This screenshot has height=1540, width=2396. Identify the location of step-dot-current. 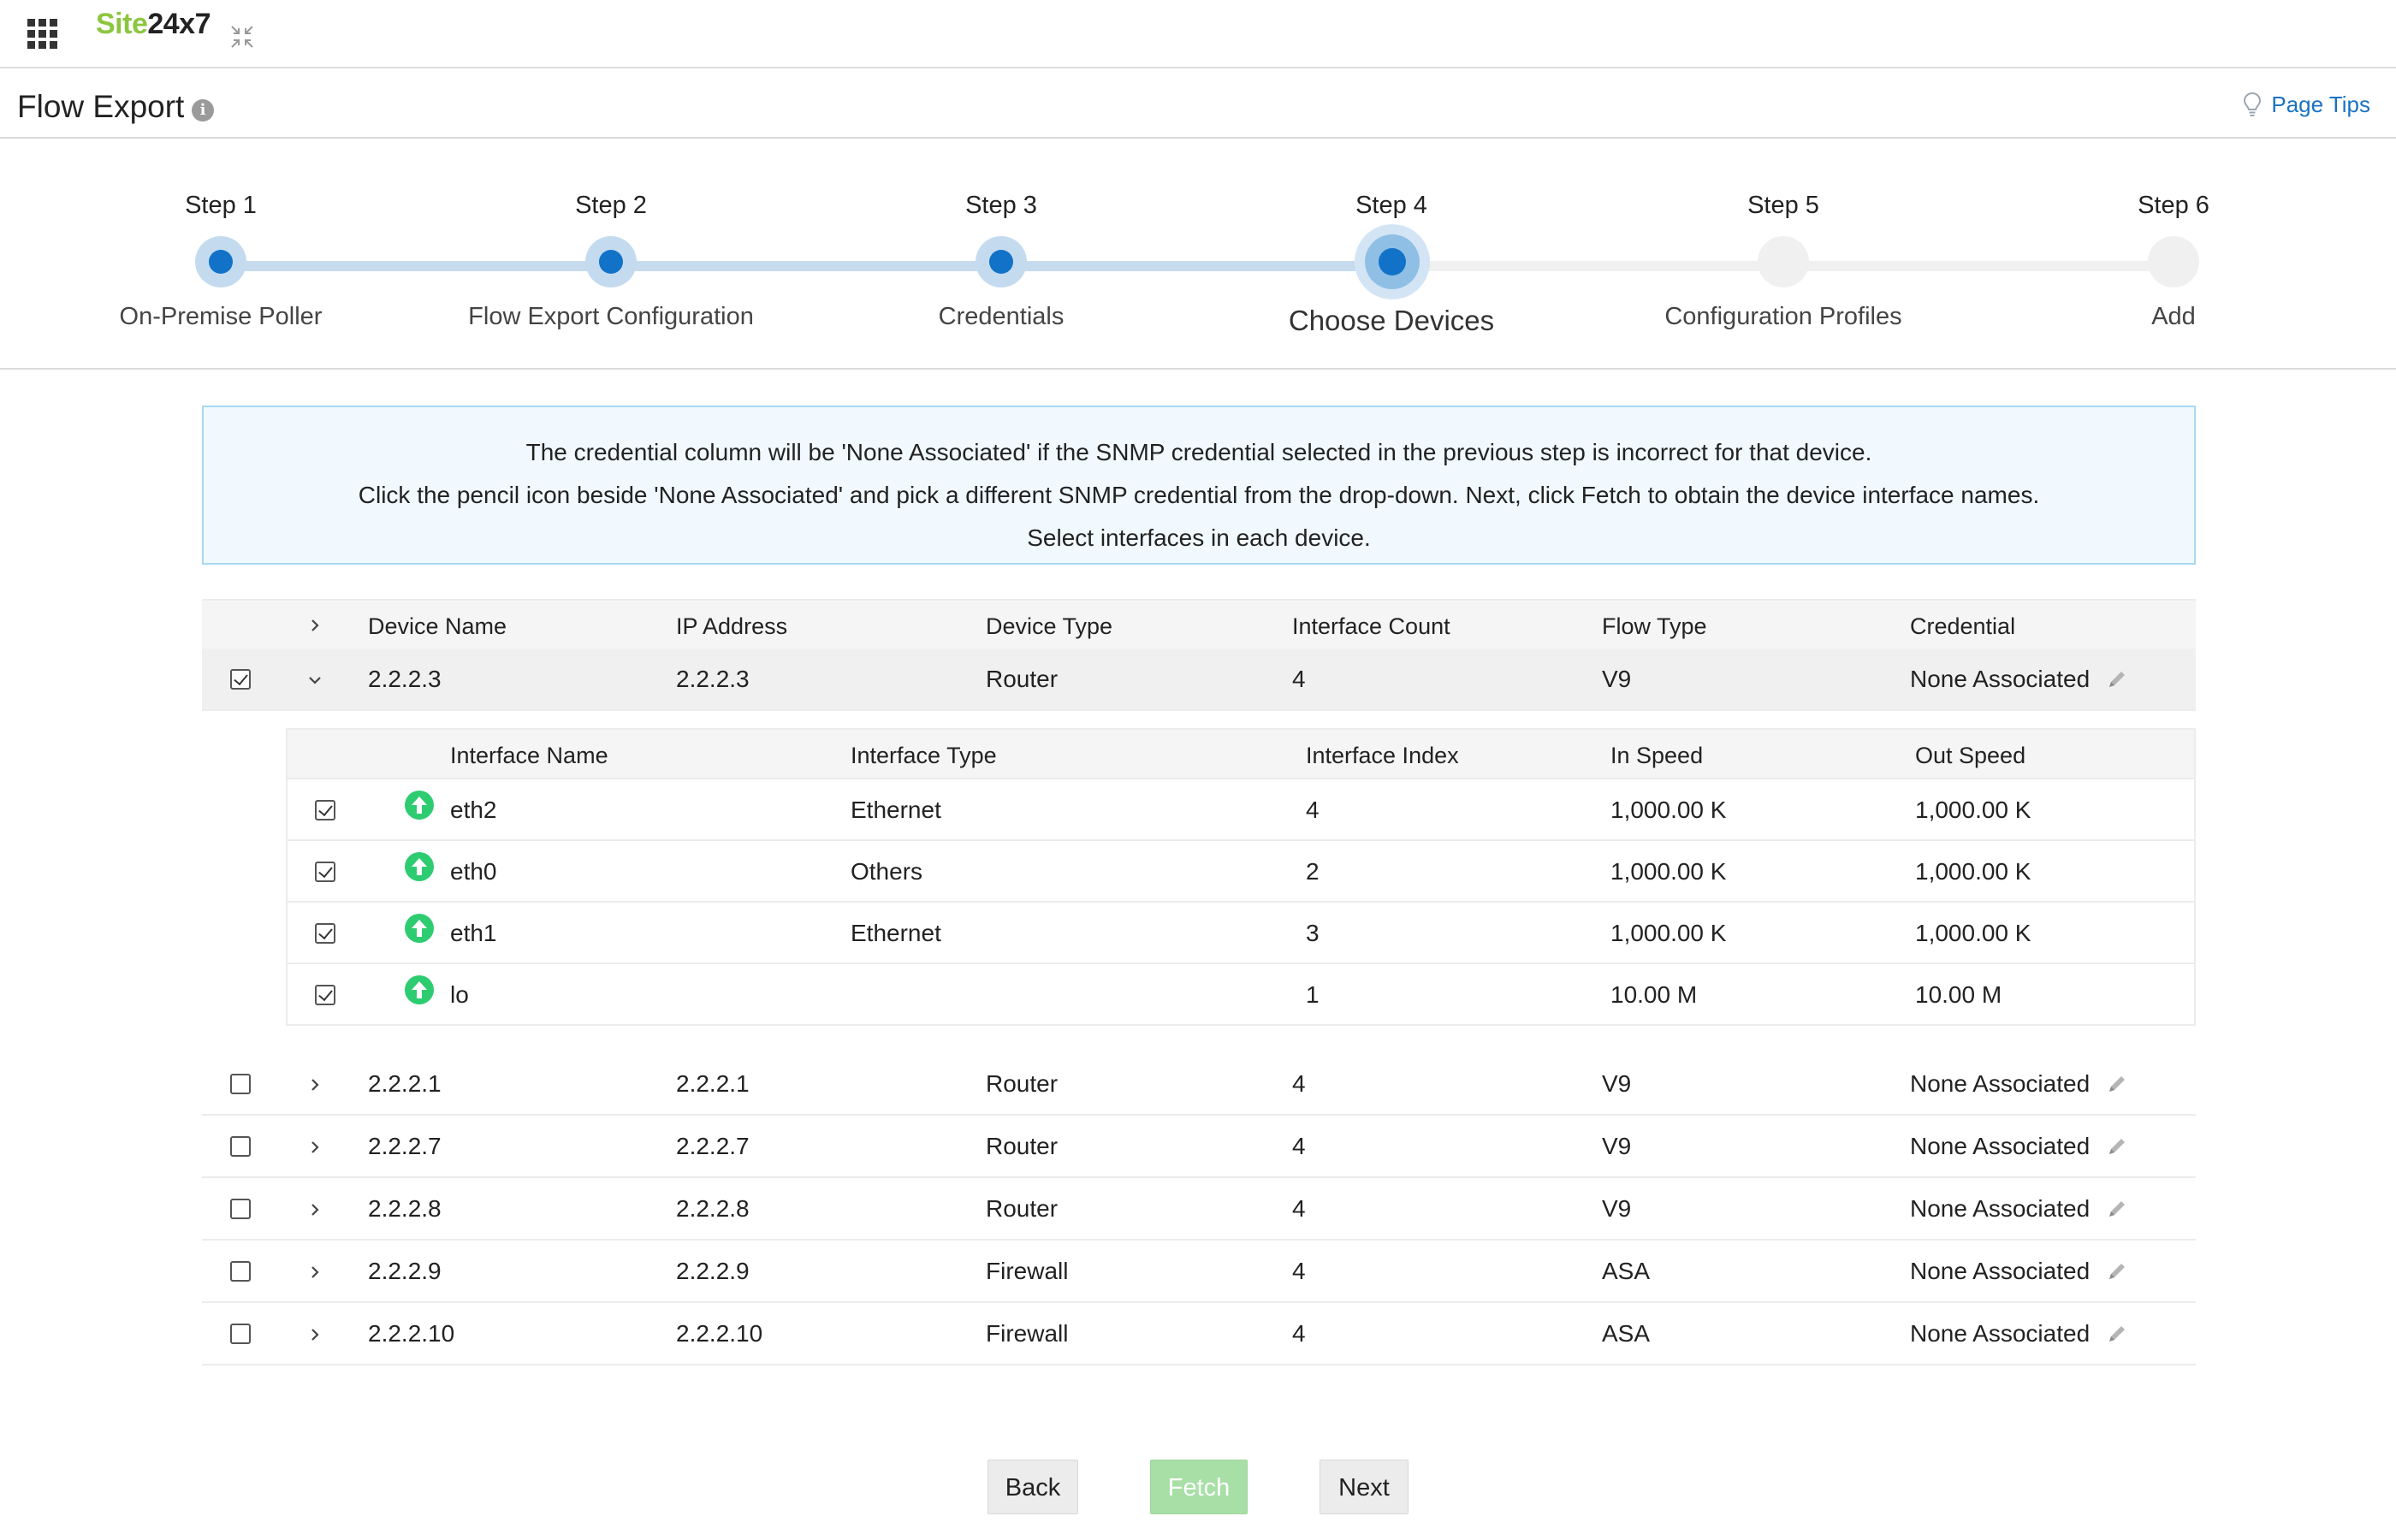
(1392, 261).